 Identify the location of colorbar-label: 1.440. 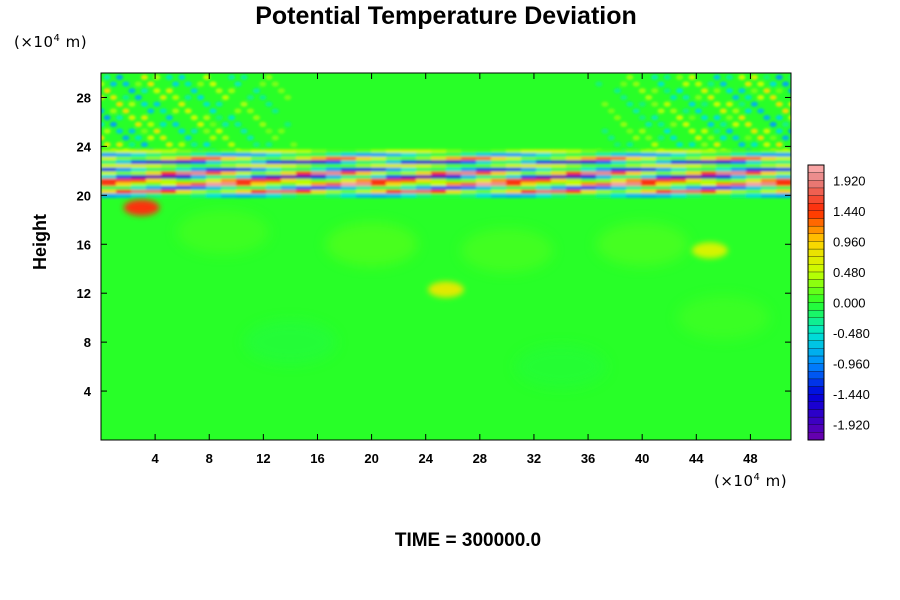
(849, 211).